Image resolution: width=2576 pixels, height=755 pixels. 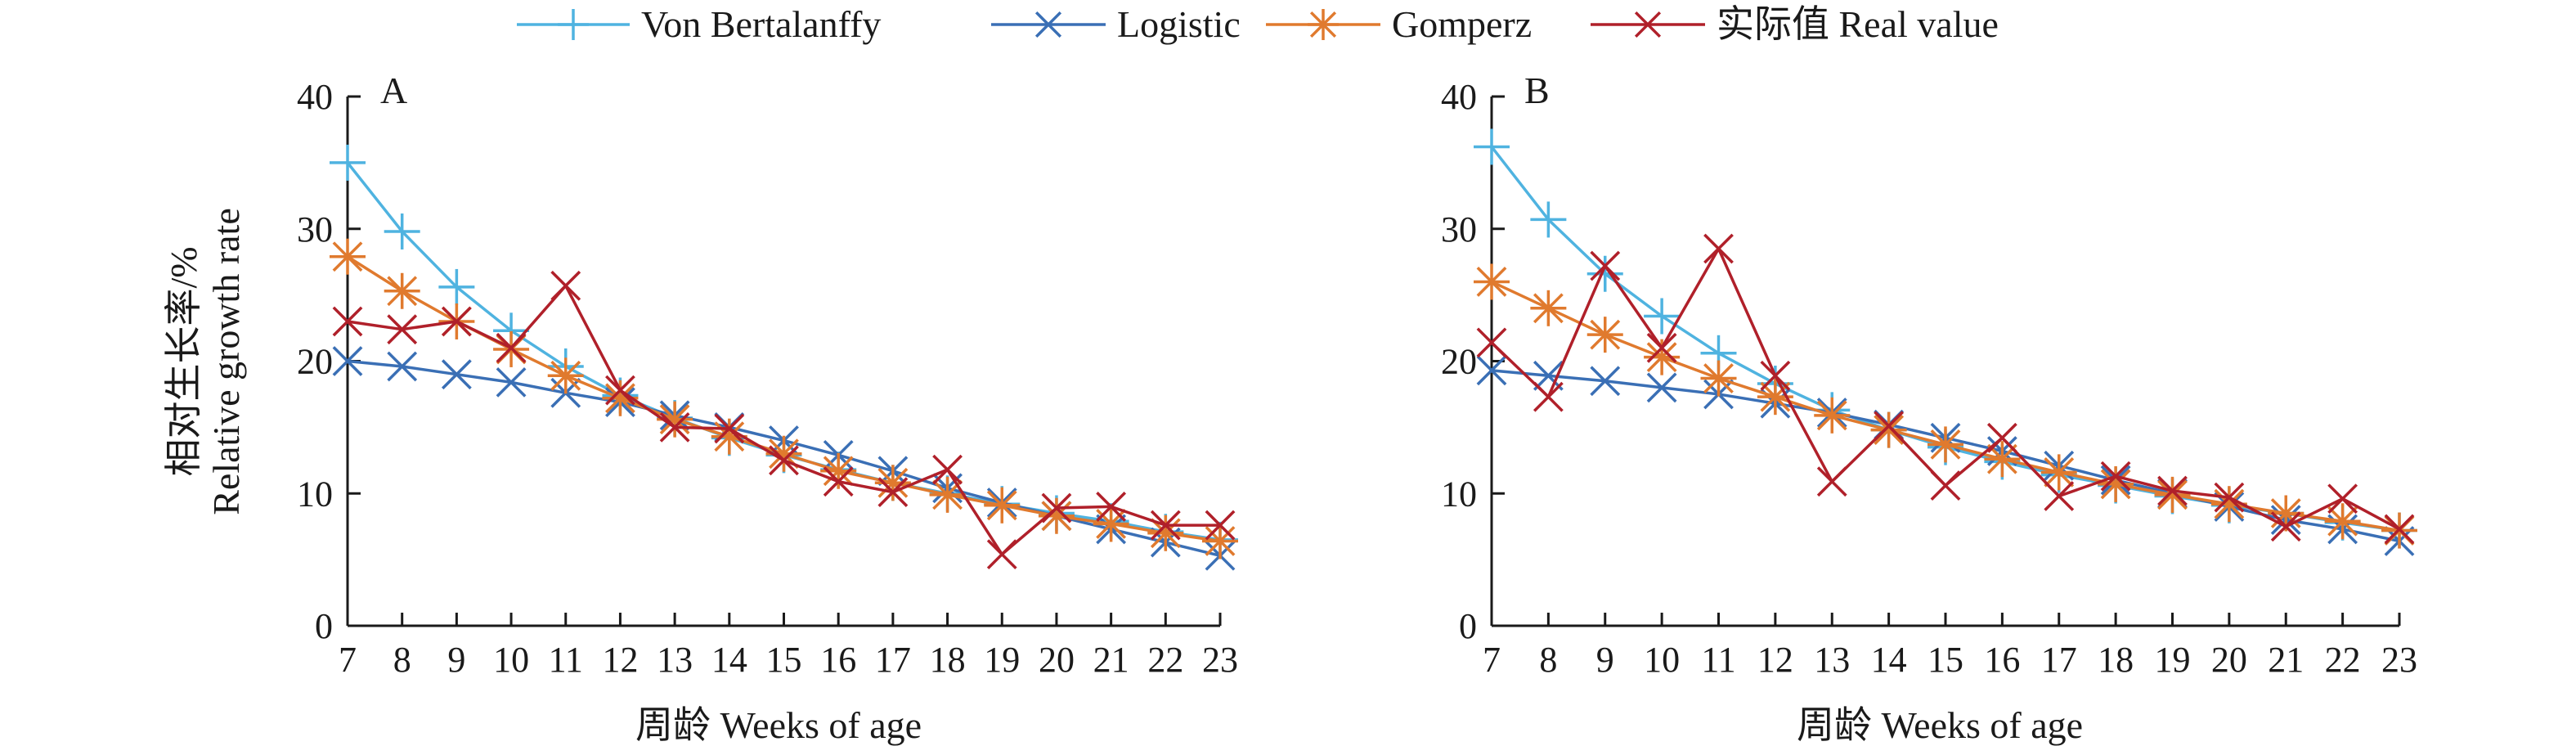 I want to click on legend-label: Logistic, so click(x=1179, y=24).